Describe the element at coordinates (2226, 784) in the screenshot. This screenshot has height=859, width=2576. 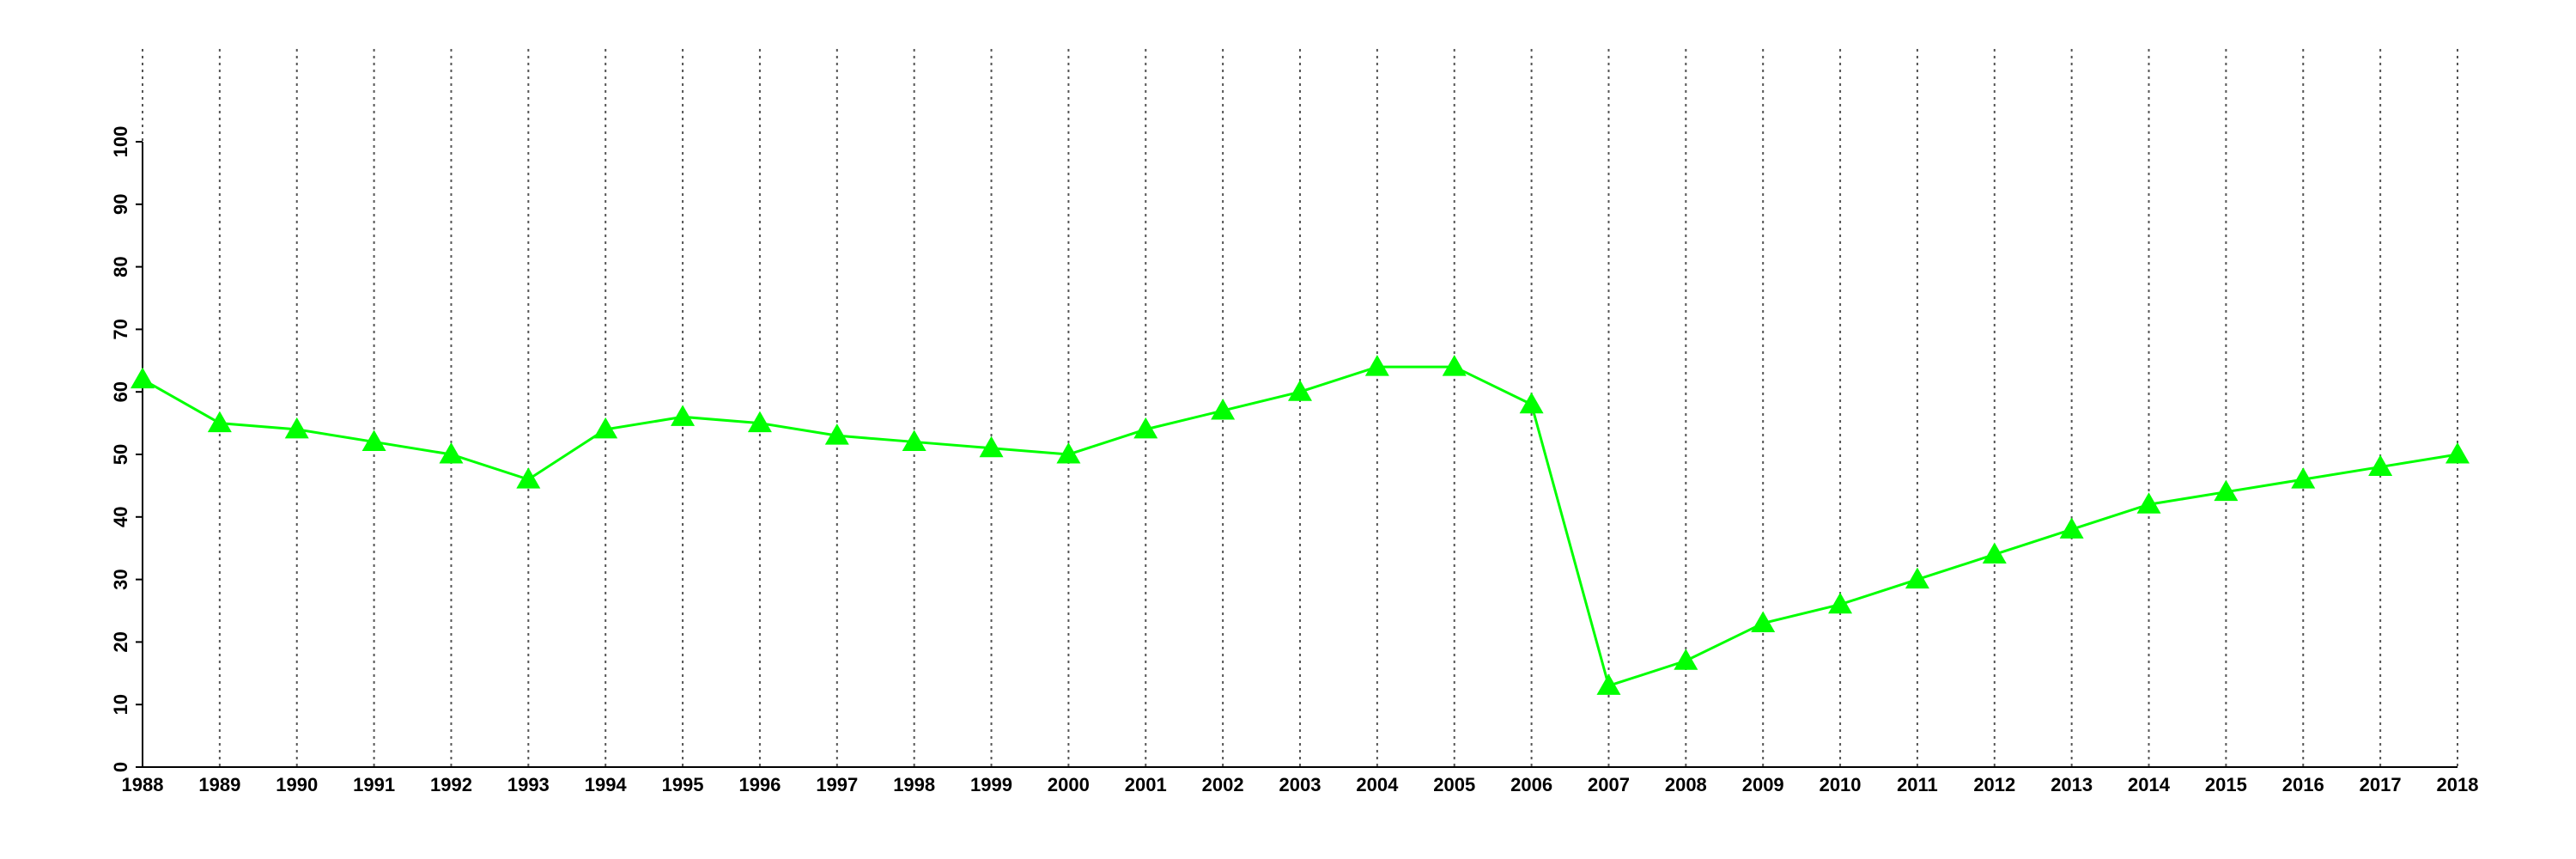
I see `x-tick-label: 2015` at that location.